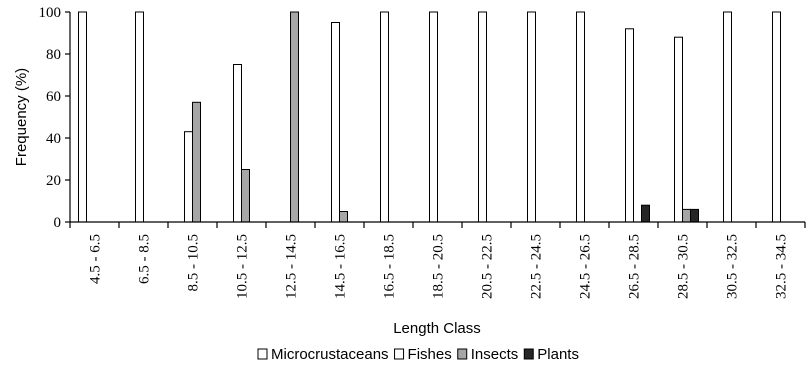 This screenshot has height=371, width=808. Describe the element at coordinates (58, 223) in the screenshot. I see `y-tick-label: 0` at that location.